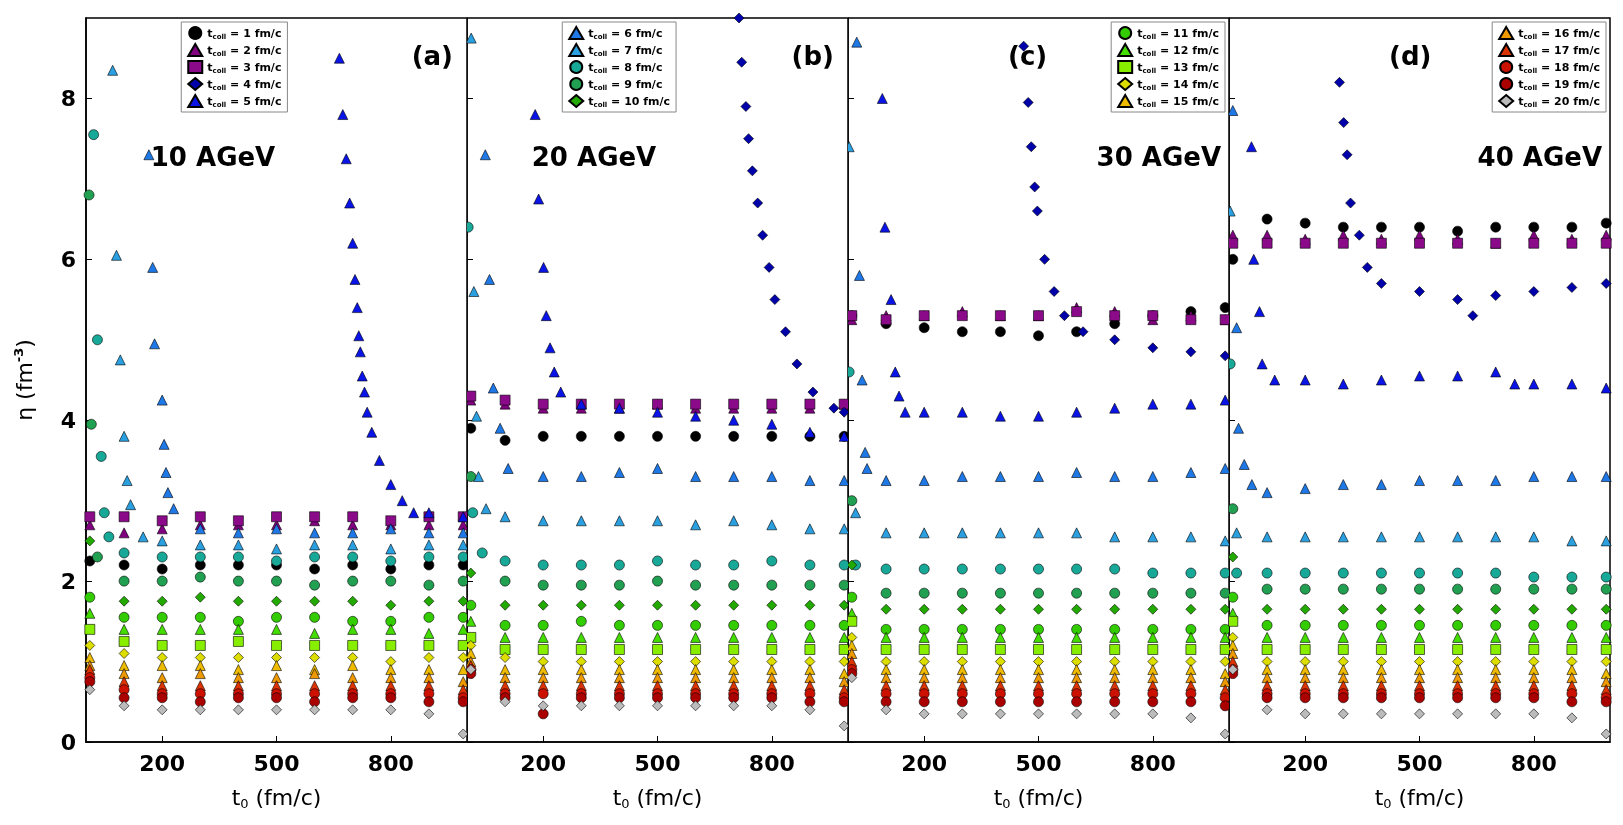 The image size is (1623, 825). Describe the element at coordinates (1158, 157) in the screenshot. I see `annotation: 30 AGeV` at that location.